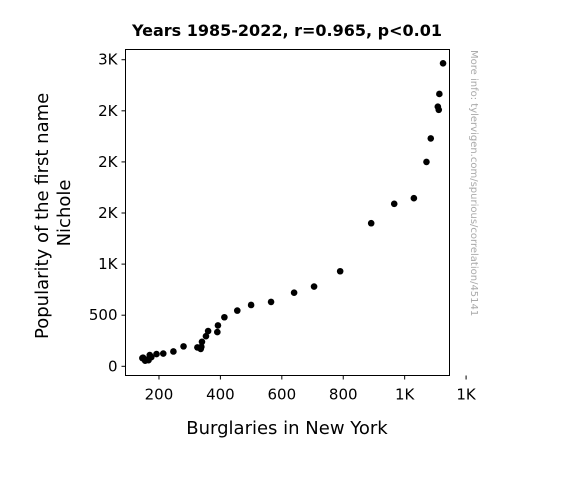  I want to click on y-axis-label: Popularity of the first name Nichole, so click(53, 213).